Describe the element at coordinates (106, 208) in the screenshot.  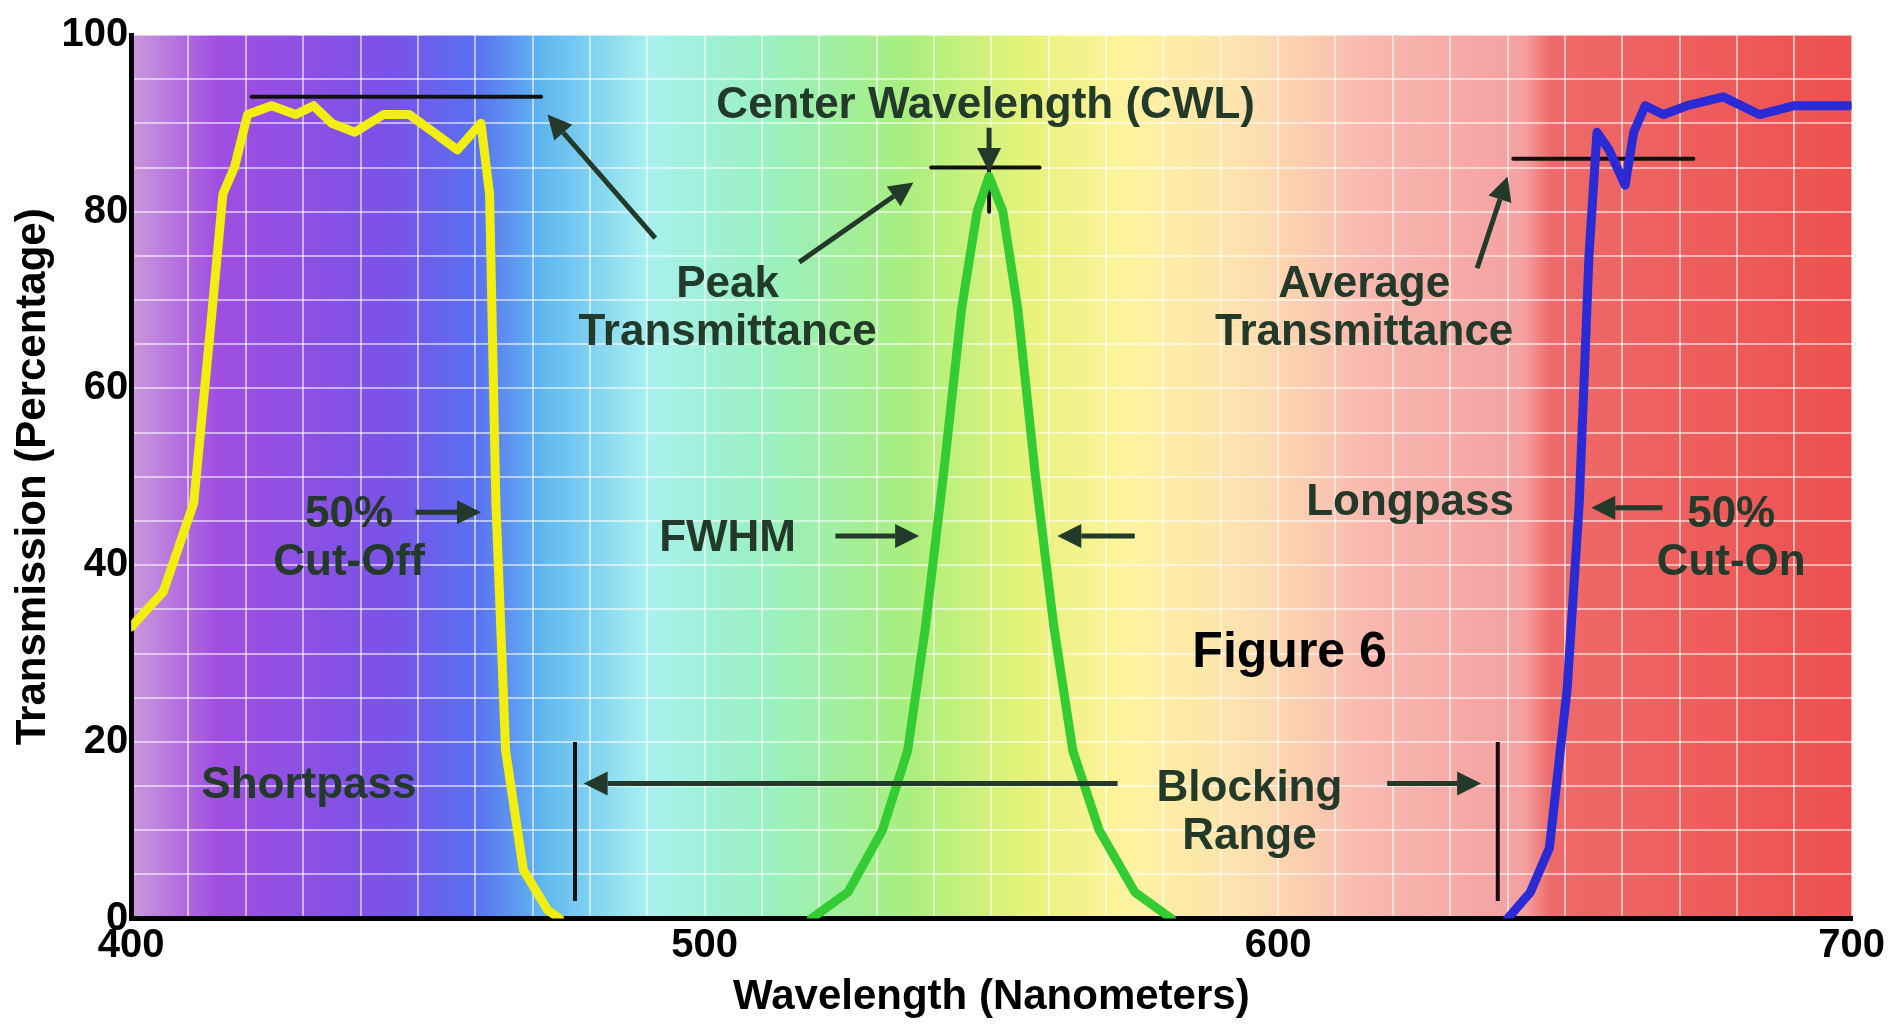
I see `y-tick-label: 80` at that location.